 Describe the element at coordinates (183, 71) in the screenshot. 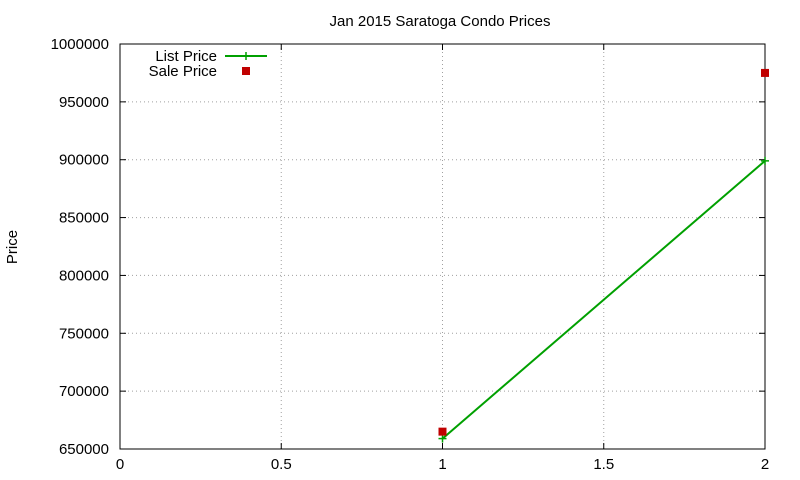

I see `legend-label: Sale Price` at that location.